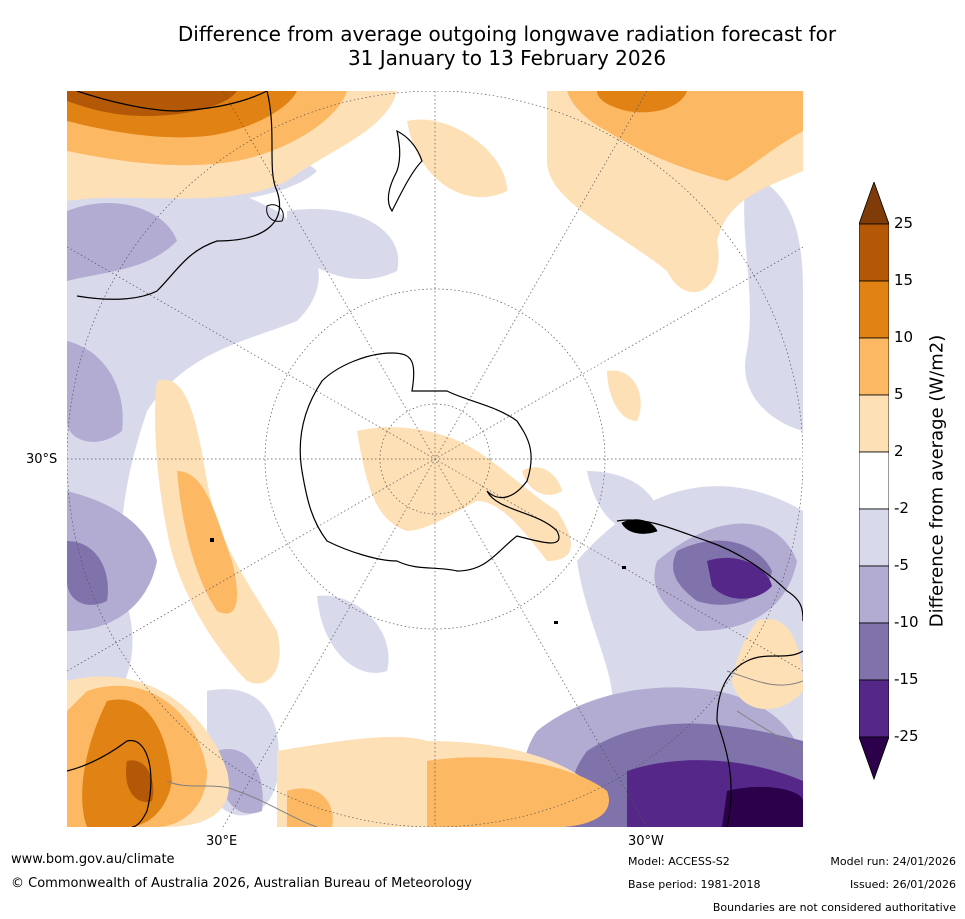  Describe the element at coordinates (901, 565) in the screenshot. I see `colorbar-tick-label: -5` at that location.